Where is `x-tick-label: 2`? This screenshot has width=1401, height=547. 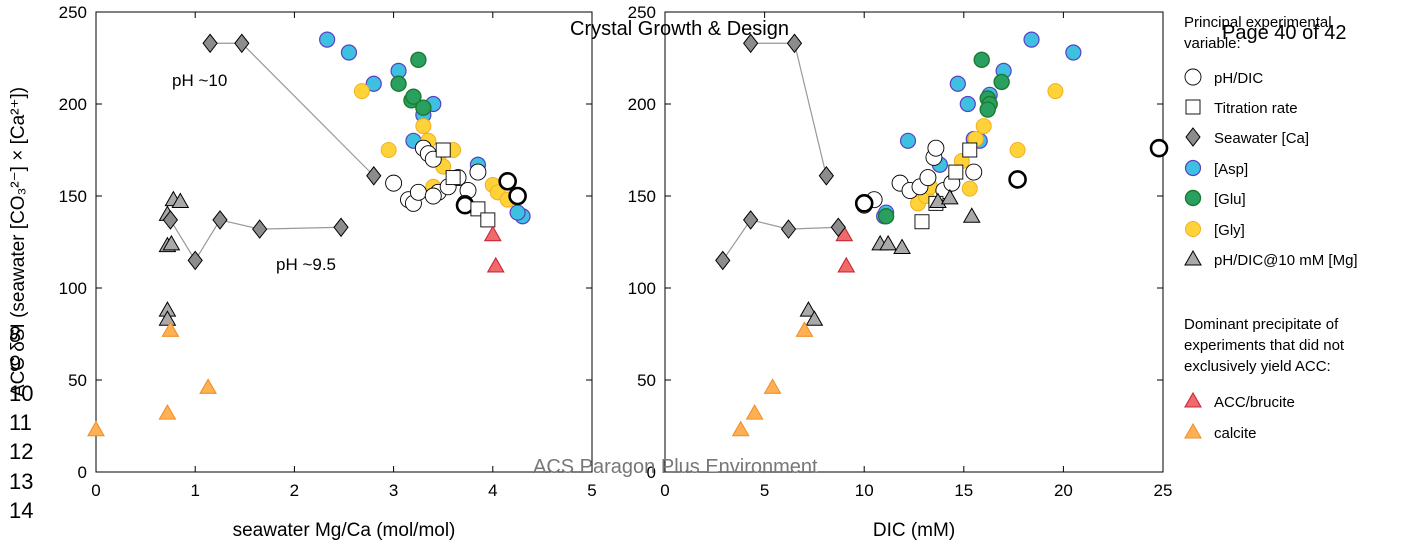 x-tick-label: 2 is located at coordinates (294, 490).